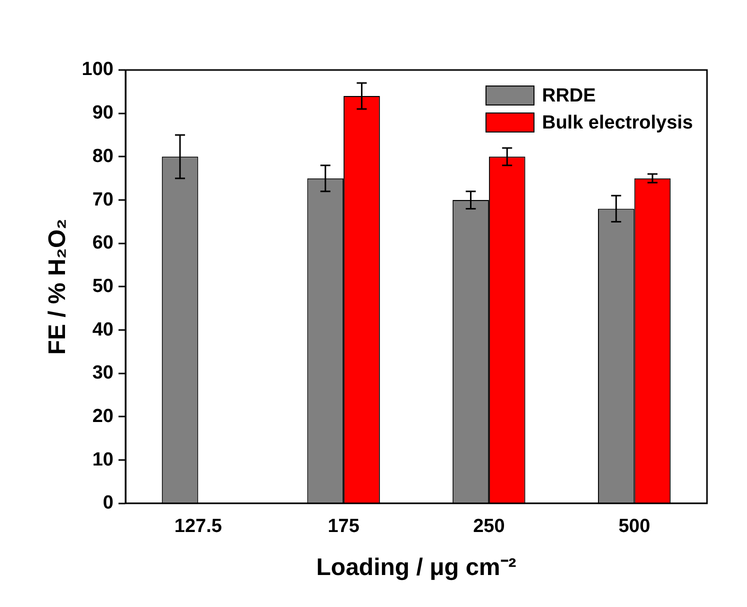 This screenshot has height=607, width=747. What do you see at coordinates (103, 416) in the screenshot?
I see `y-tick-label: 20` at bounding box center [103, 416].